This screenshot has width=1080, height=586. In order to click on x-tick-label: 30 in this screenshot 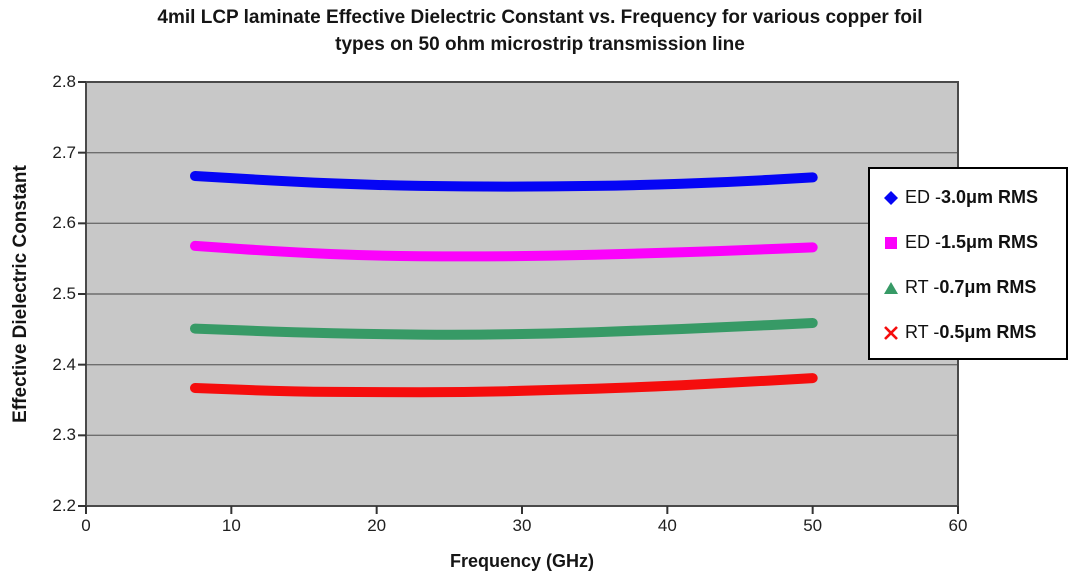, I will do `click(522, 525)`.